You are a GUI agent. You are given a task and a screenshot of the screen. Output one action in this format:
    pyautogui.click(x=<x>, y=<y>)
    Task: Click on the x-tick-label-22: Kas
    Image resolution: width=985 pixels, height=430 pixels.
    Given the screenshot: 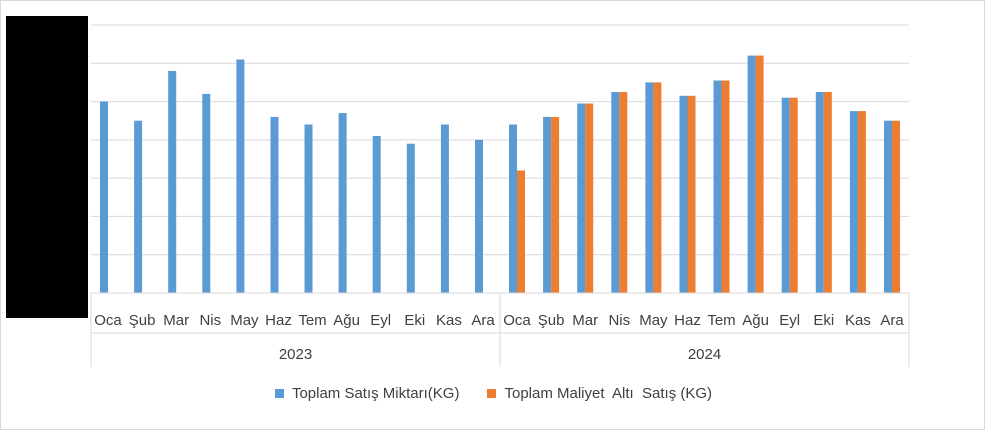 What is the action you would take?
    pyautogui.click(x=858, y=320)
    